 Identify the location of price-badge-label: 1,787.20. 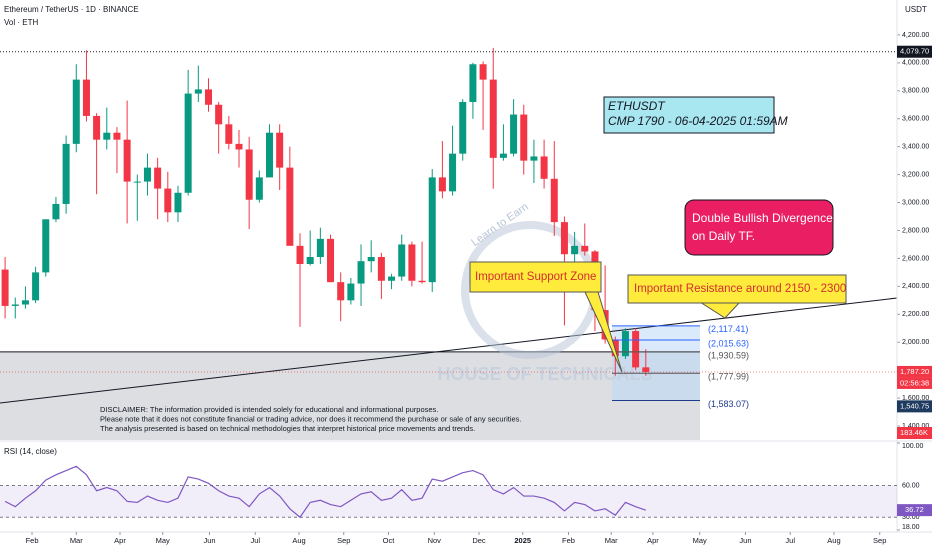
(914, 371).